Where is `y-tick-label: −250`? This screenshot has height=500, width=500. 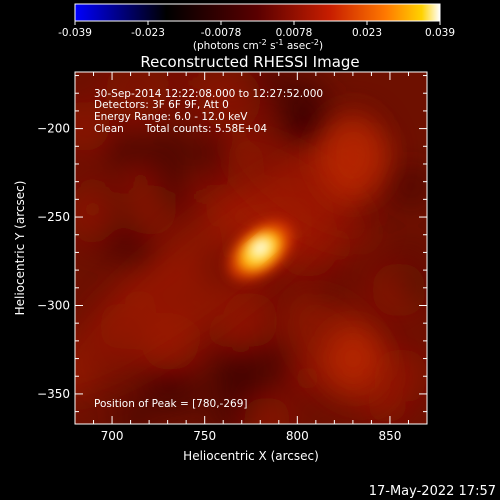 y-tick-label: −250 is located at coordinates (53, 217).